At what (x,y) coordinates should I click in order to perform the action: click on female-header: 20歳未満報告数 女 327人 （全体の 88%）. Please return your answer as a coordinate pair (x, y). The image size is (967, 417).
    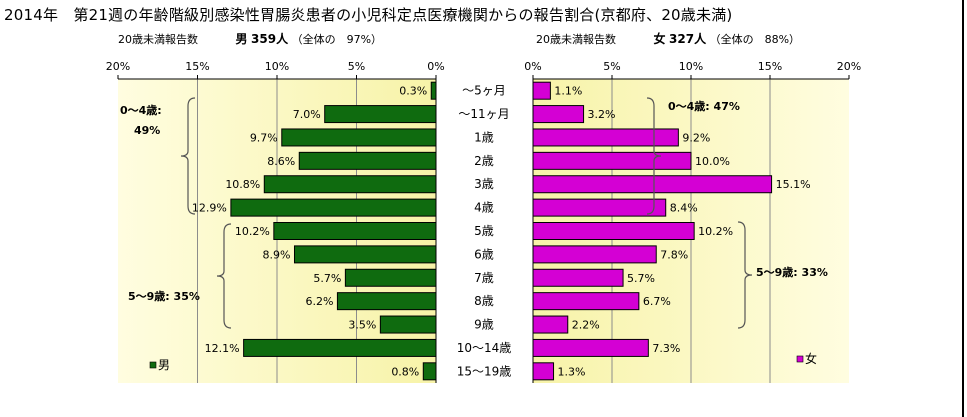
    Looking at the image, I should click on (668, 38).